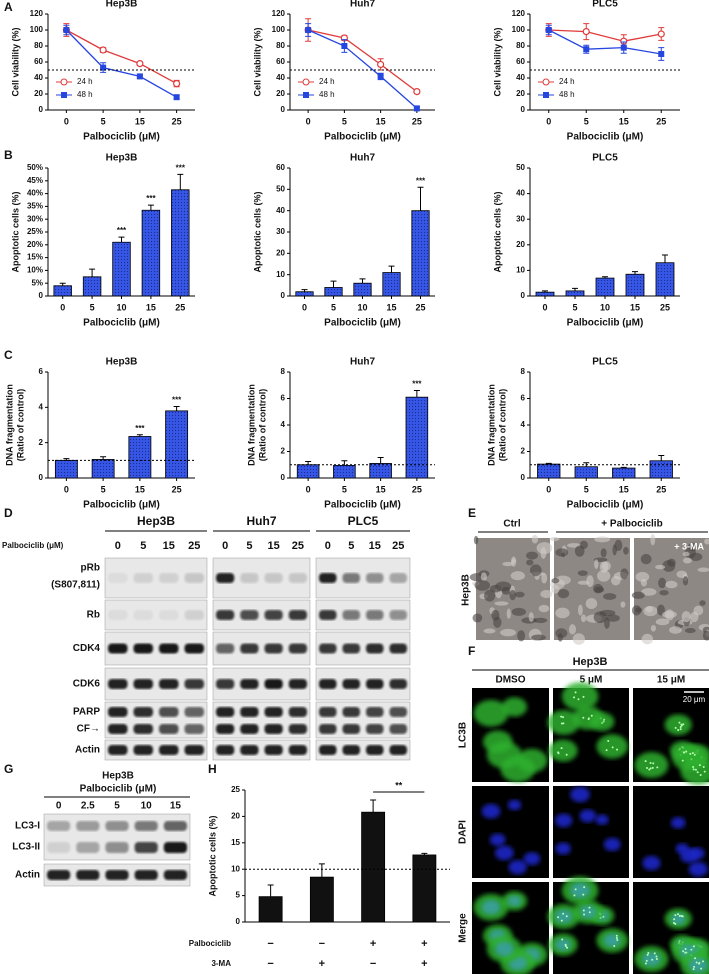 The height and width of the screenshot is (974, 709). I want to click on dose-label: 25, so click(398, 546).